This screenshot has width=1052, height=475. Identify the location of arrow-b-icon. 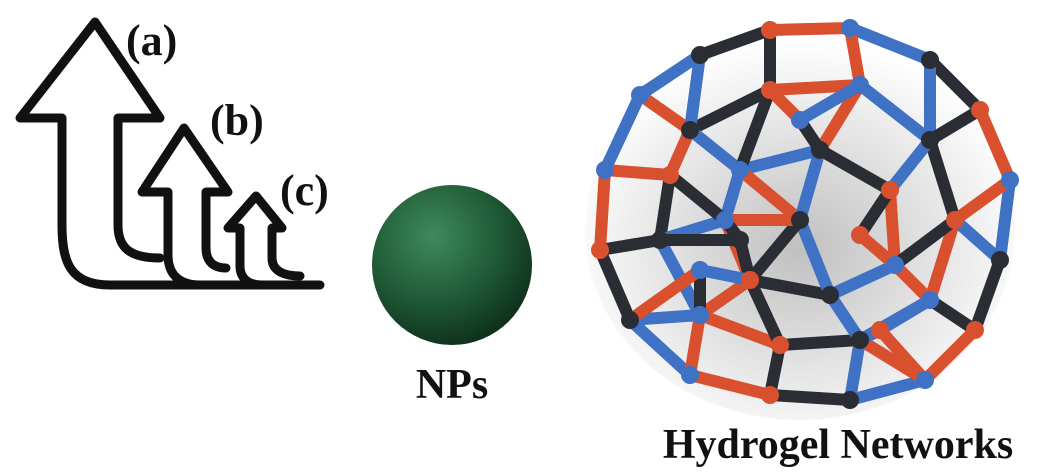
(226, 206).